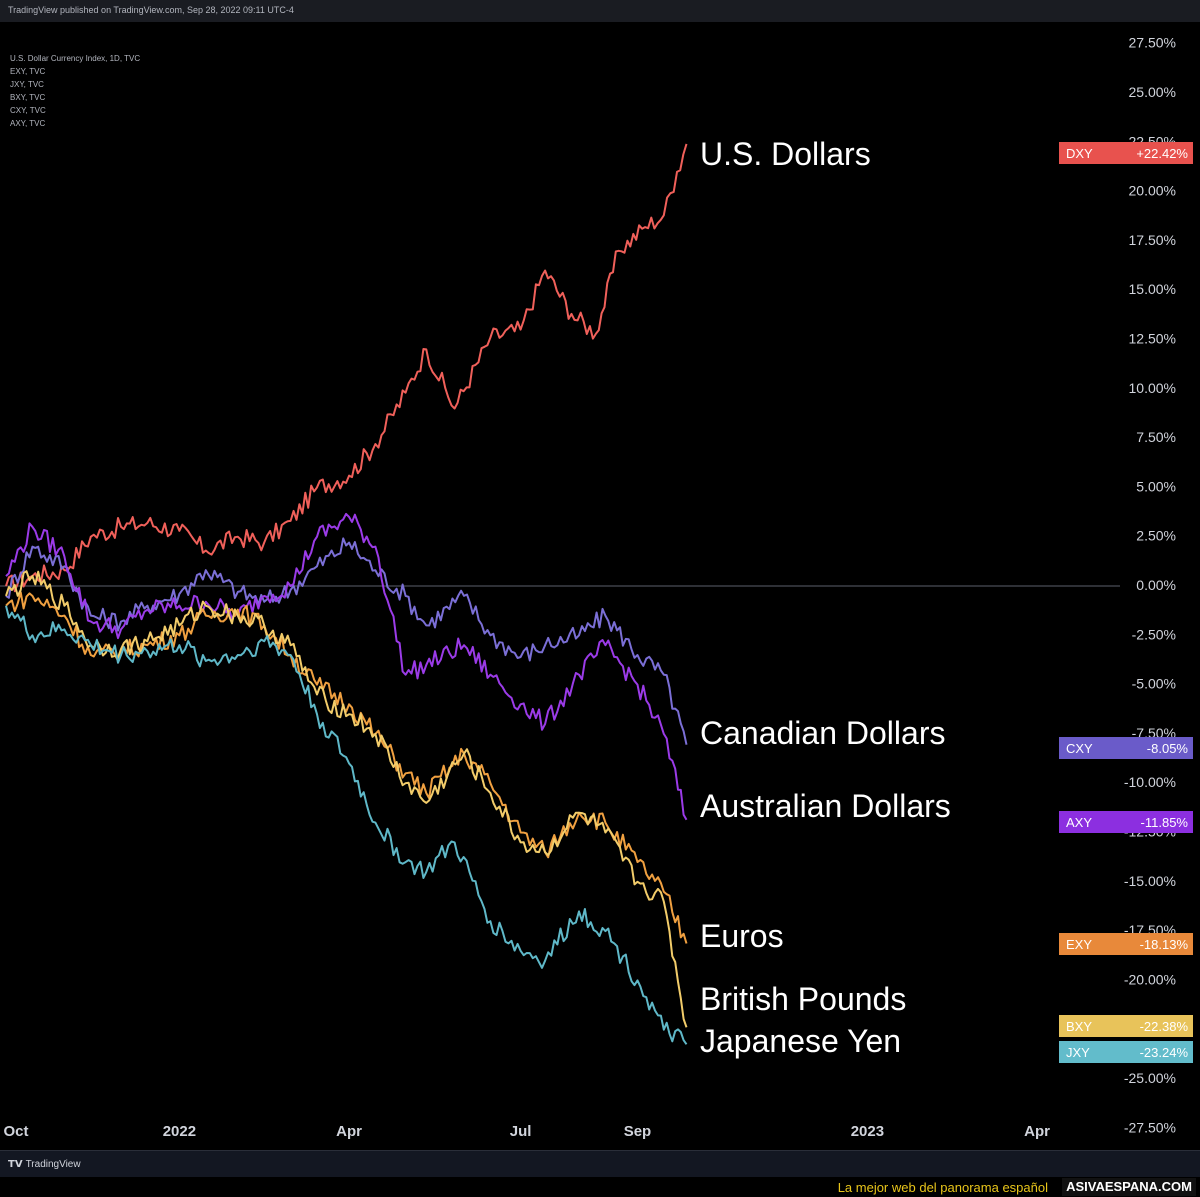 The width and height of the screenshot is (1200, 1197). I want to click on annotation-dxy: U.S. Dollars, so click(785, 154).